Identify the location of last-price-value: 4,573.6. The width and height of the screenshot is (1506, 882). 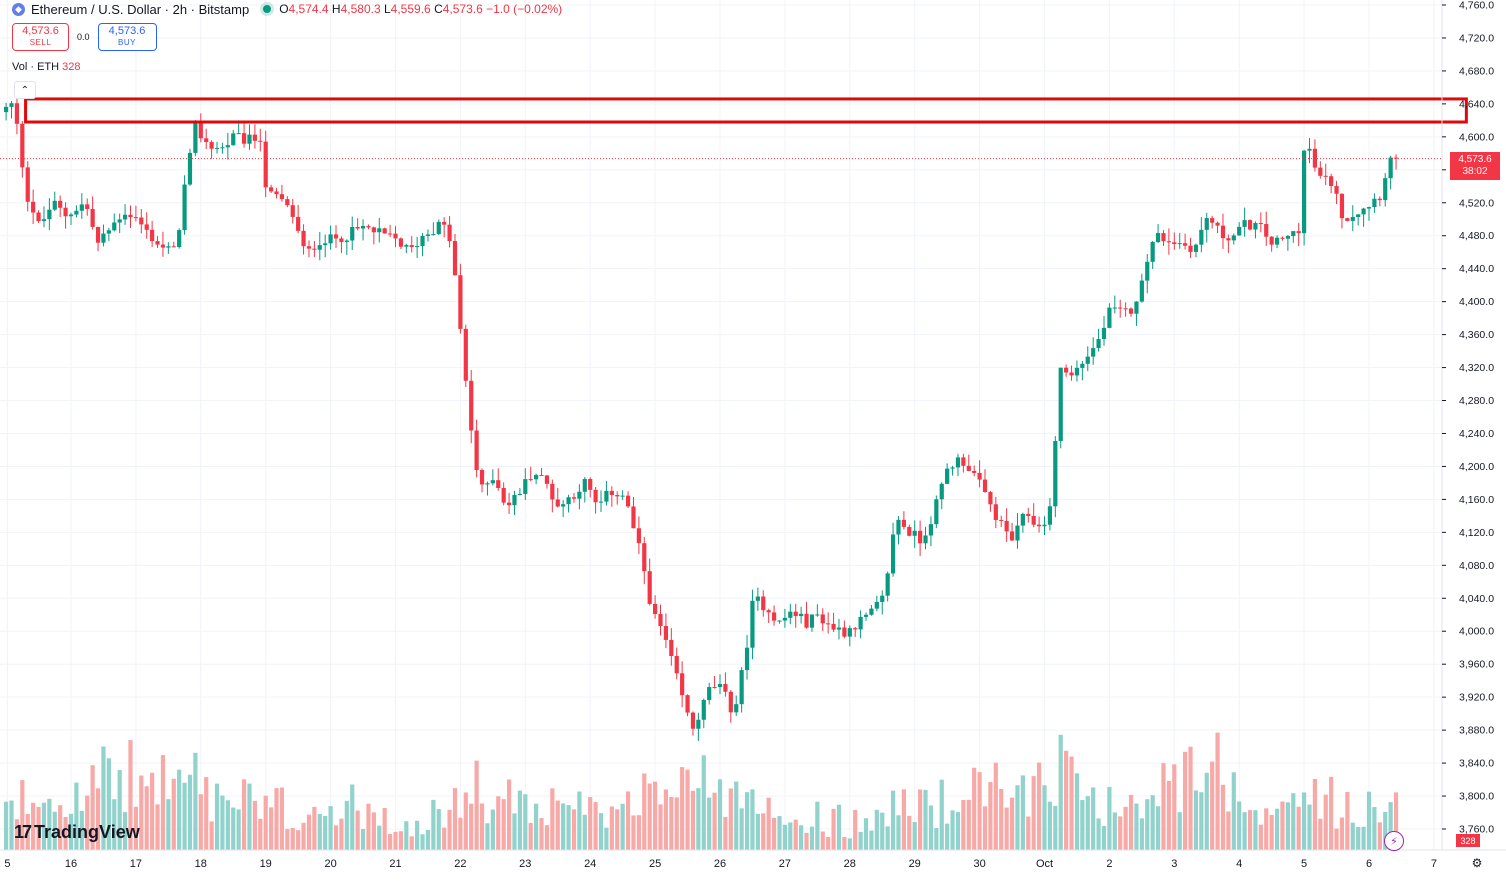
(1475, 159).